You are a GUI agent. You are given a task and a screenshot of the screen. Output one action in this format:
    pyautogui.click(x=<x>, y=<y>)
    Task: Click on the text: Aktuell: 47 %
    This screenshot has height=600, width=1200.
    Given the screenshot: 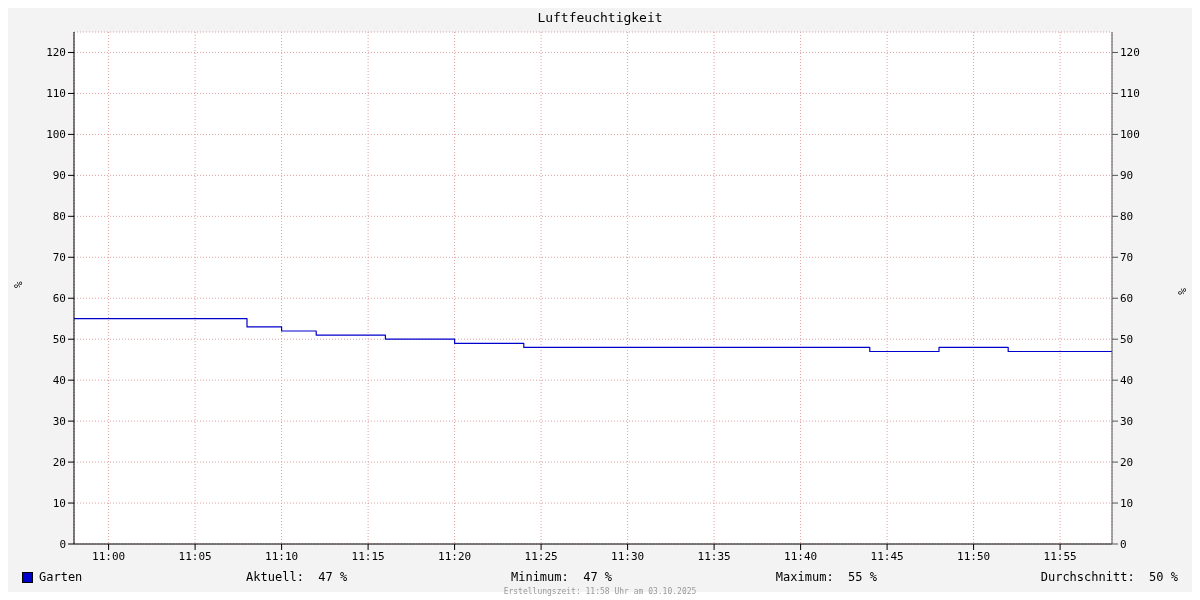 What is the action you would take?
    pyautogui.click(x=297, y=577)
    